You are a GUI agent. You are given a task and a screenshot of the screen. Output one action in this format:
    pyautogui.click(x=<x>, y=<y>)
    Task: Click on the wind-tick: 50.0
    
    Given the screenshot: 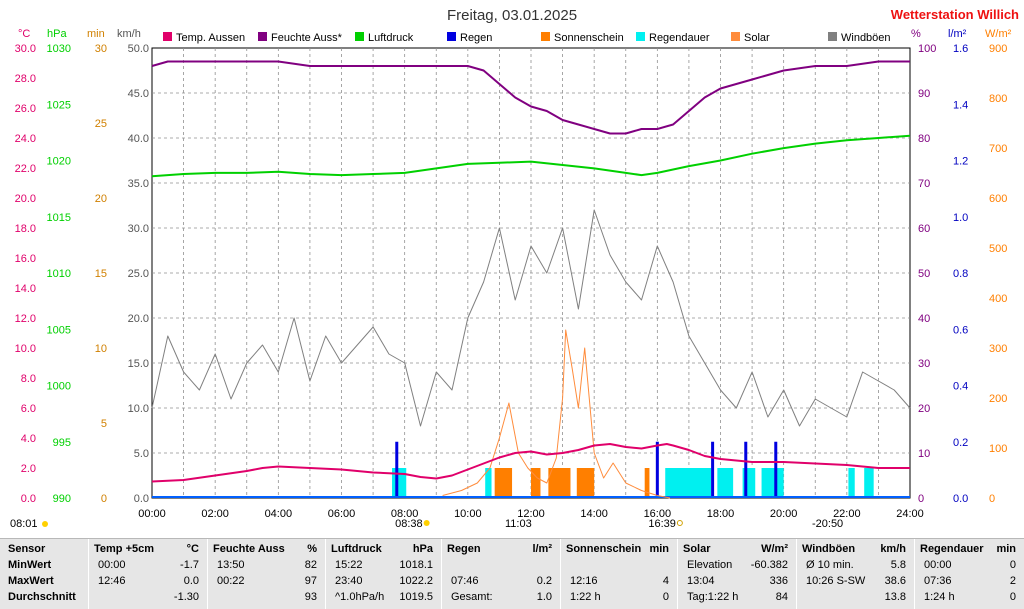 What is the action you would take?
    pyautogui.click(x=138, y=49)
    